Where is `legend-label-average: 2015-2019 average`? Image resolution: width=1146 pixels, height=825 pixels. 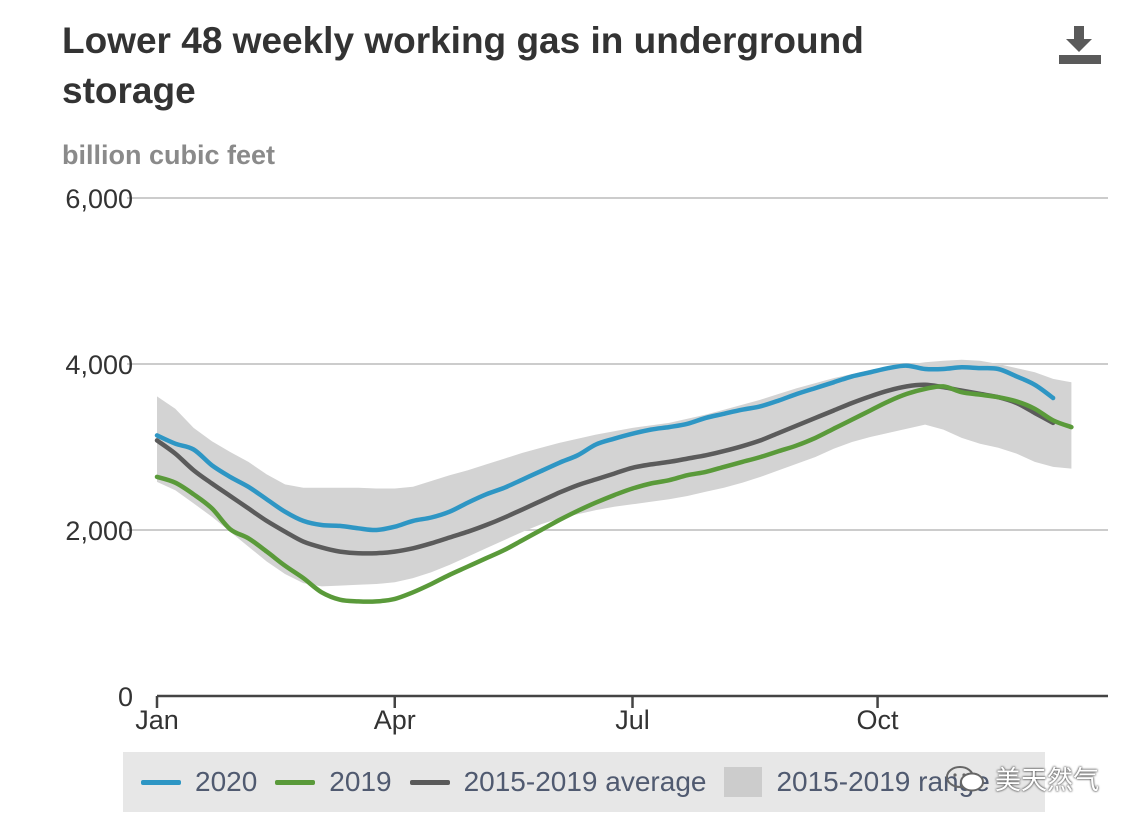
legend-label-average: 2015-2019 average is located at coordinates (585, 781).